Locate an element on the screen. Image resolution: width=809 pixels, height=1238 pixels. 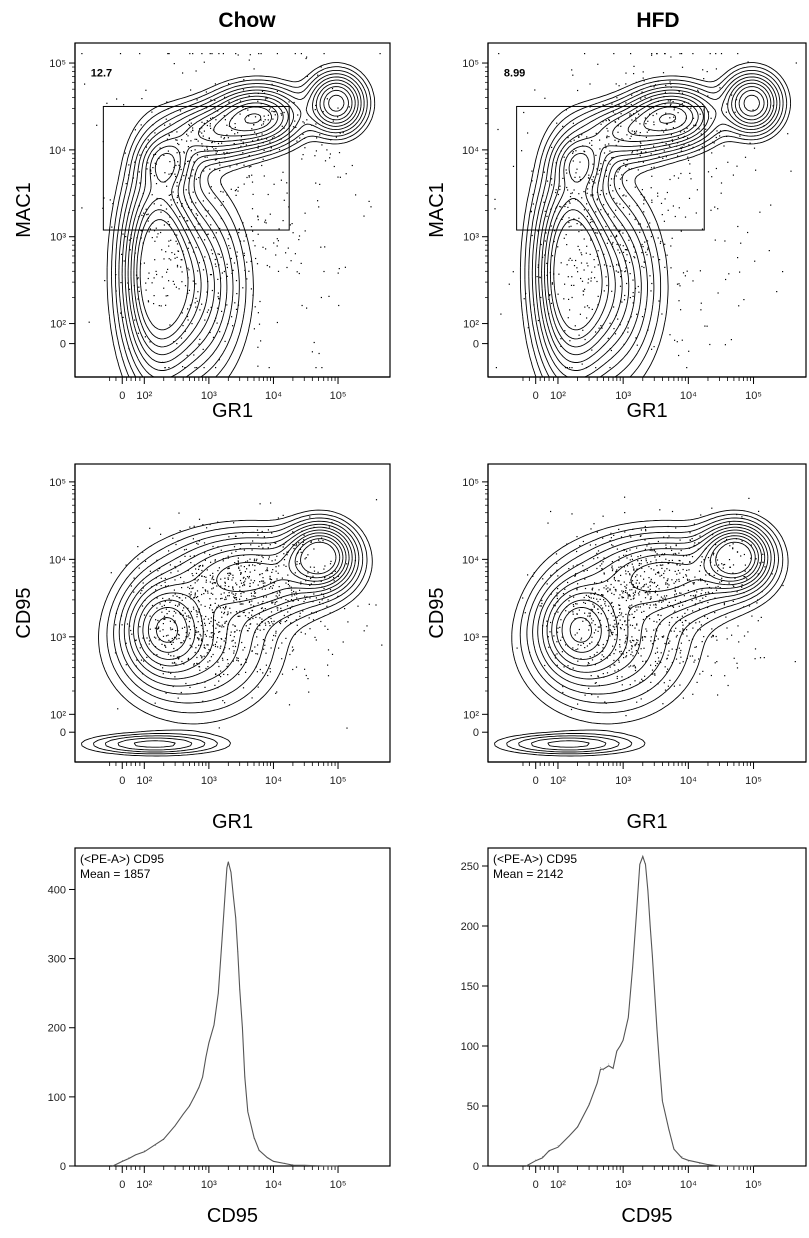
histogram-curve is located at coordinates (639, 1010).